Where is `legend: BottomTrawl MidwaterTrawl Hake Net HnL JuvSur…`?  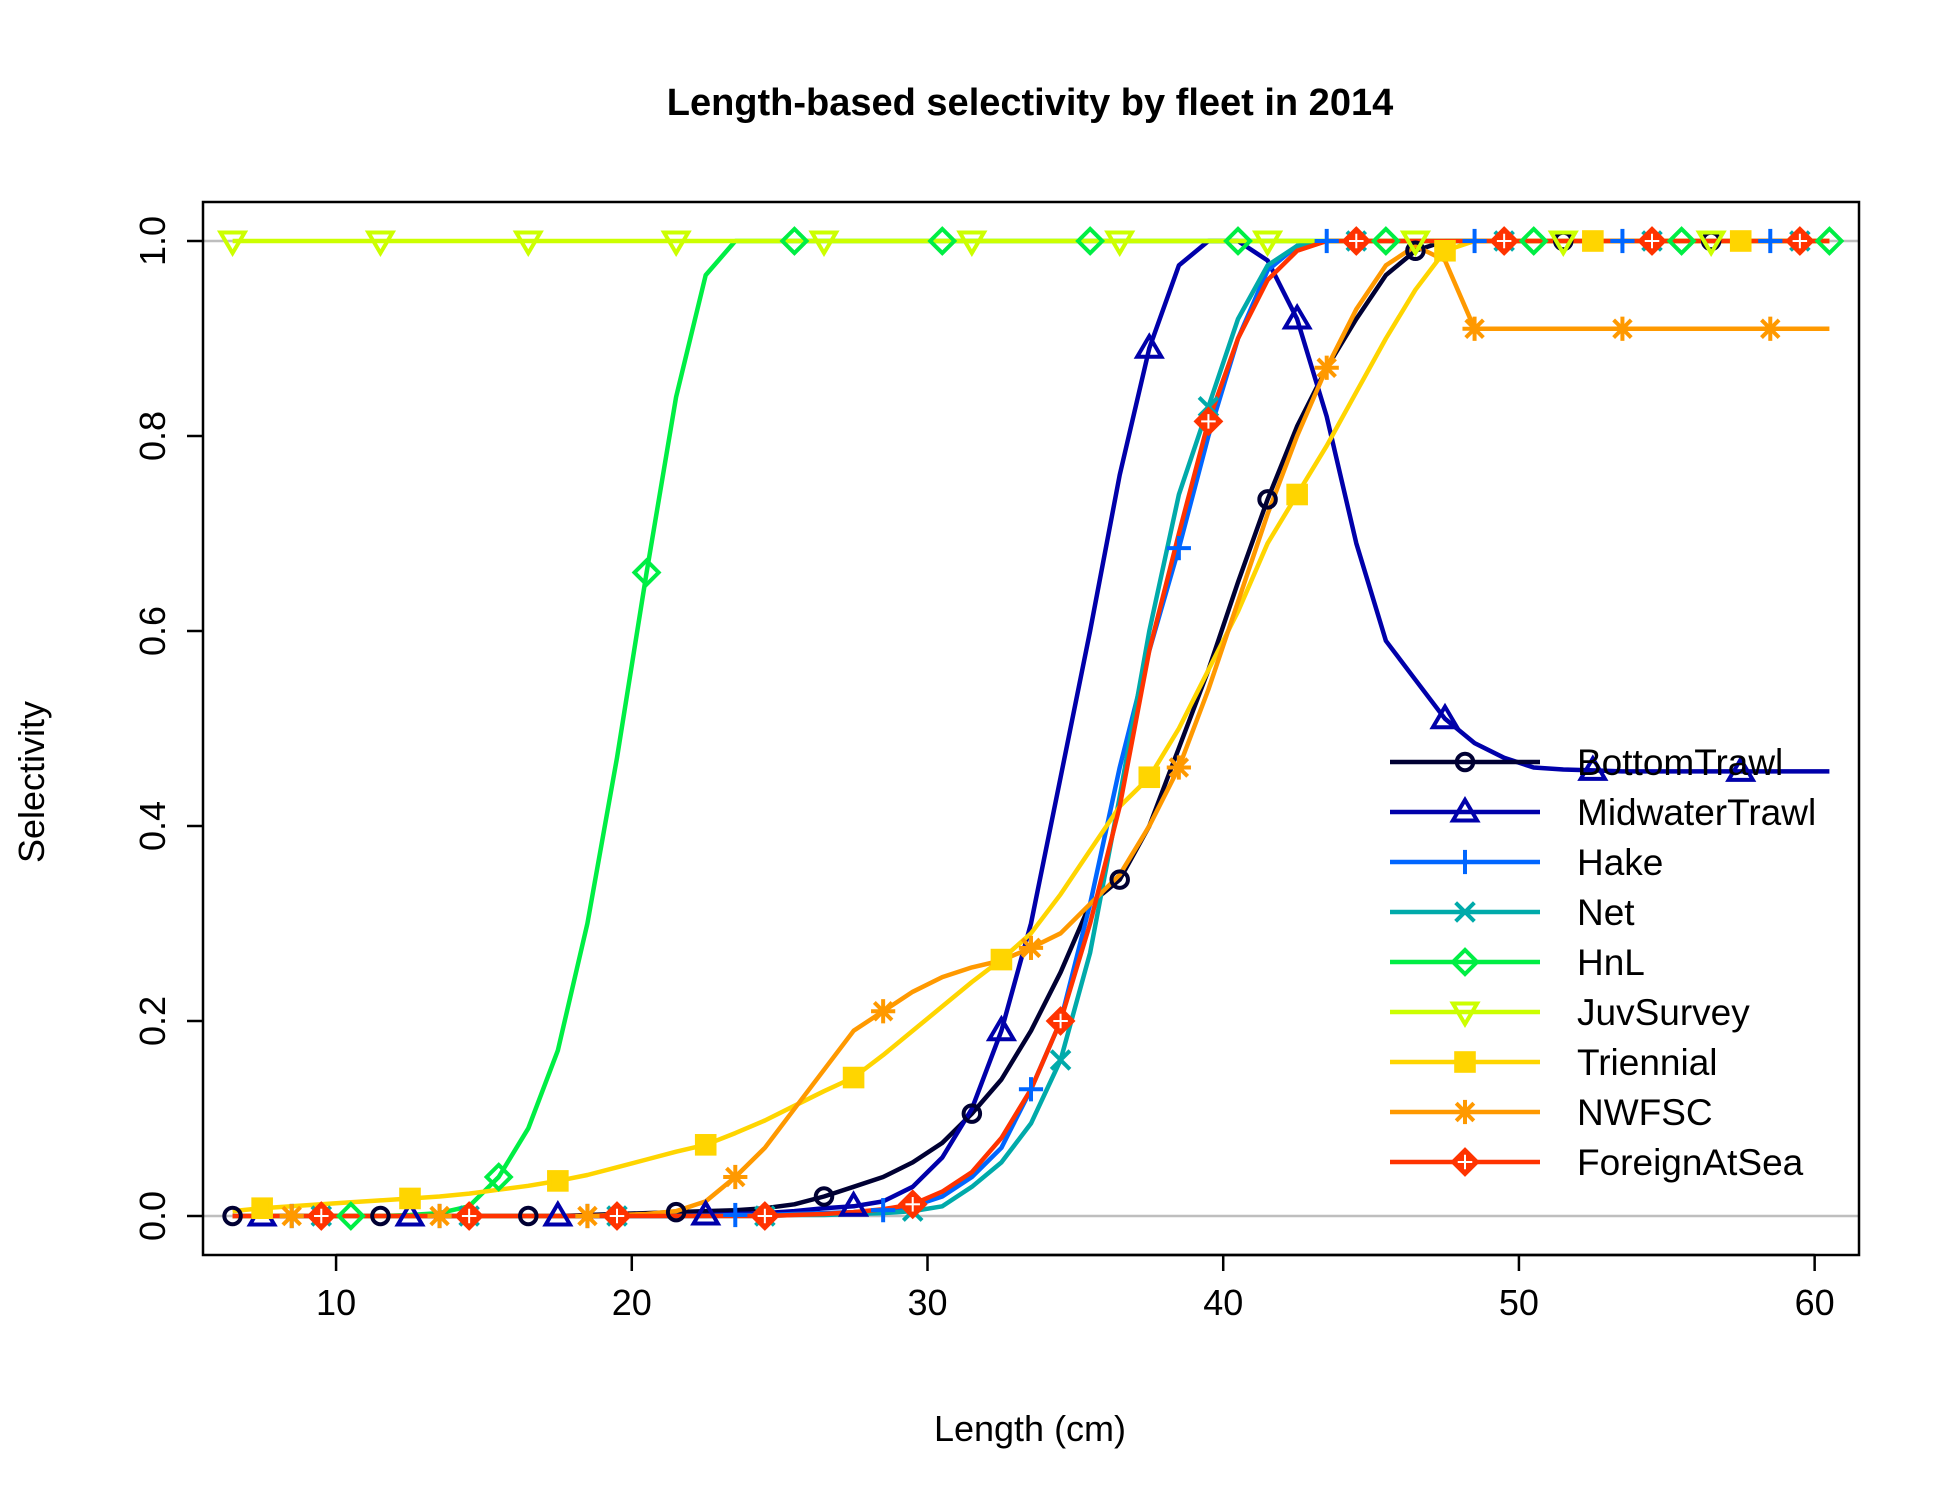 legend: BottomTrawl MidwaterTrawl Hake Net HnL JuvSur… is located at coordinates (1603, 962).